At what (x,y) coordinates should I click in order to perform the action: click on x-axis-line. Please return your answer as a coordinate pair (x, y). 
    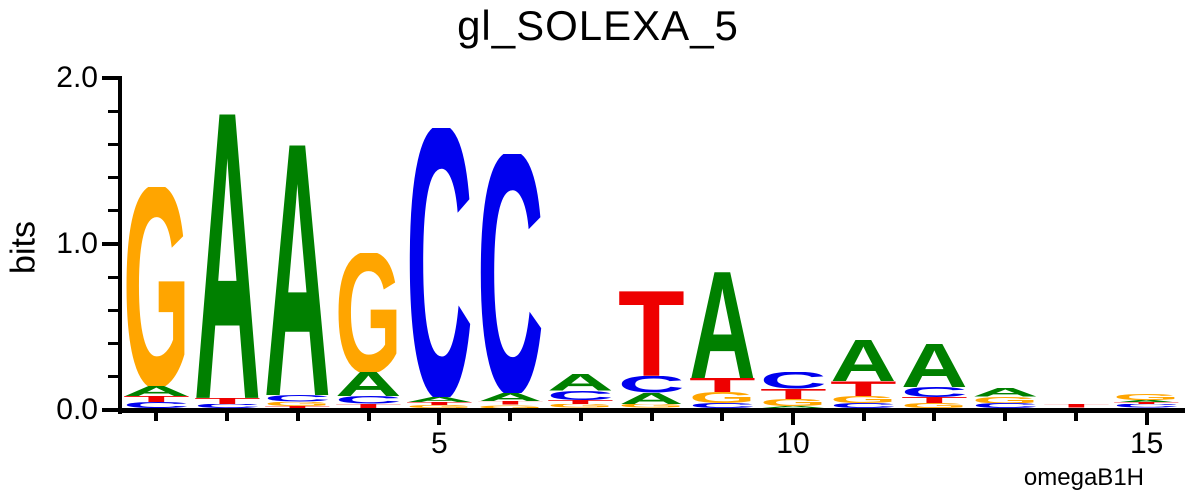
    Looking at the image, I should click on (651, 410).